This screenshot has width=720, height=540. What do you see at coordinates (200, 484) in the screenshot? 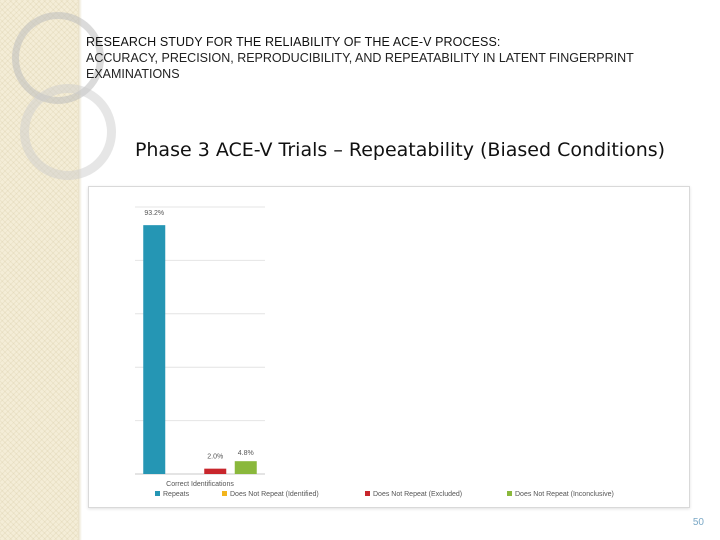
I see `category-label: Correct Identifications` at bounding box center [200, 484].